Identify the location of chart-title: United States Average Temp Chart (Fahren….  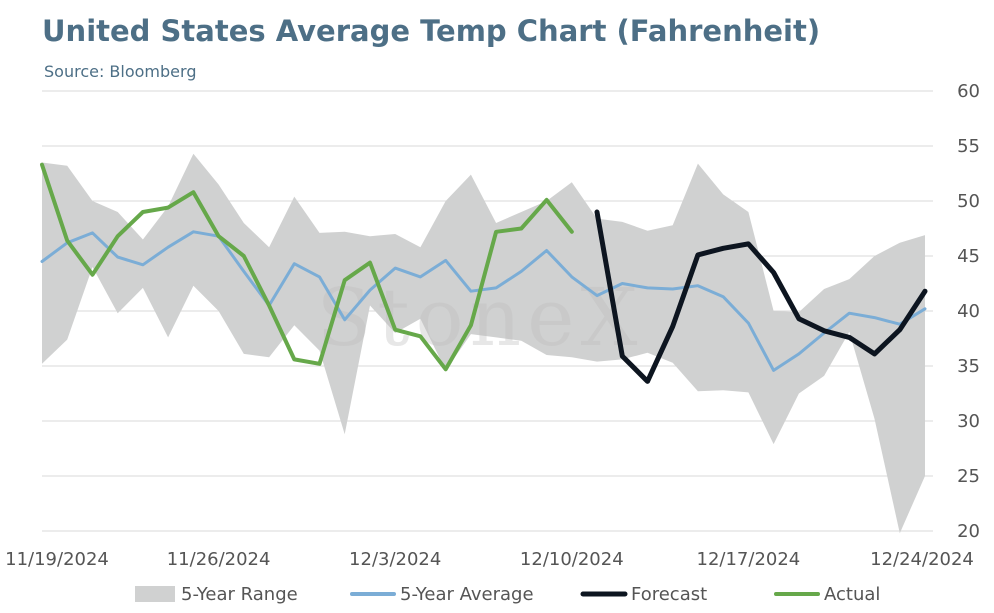
(431, 31).